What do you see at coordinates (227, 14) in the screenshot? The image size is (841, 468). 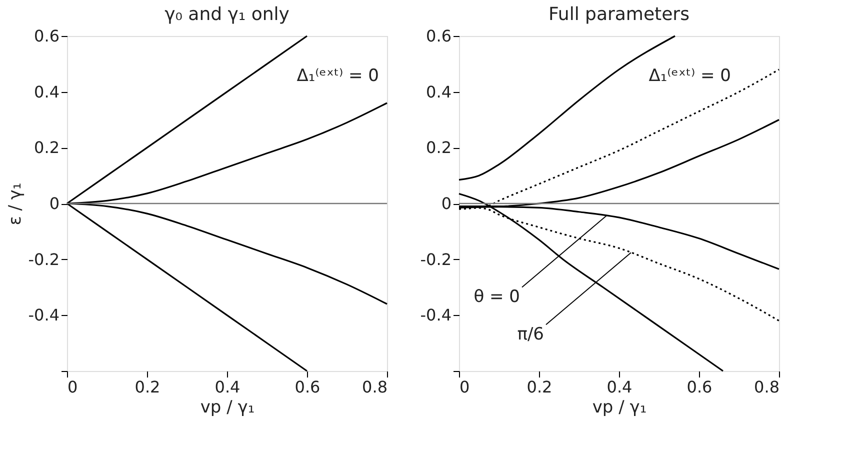 I see `chart-title: γ₀ and γ₁ only` at bounding box center [227, 14].